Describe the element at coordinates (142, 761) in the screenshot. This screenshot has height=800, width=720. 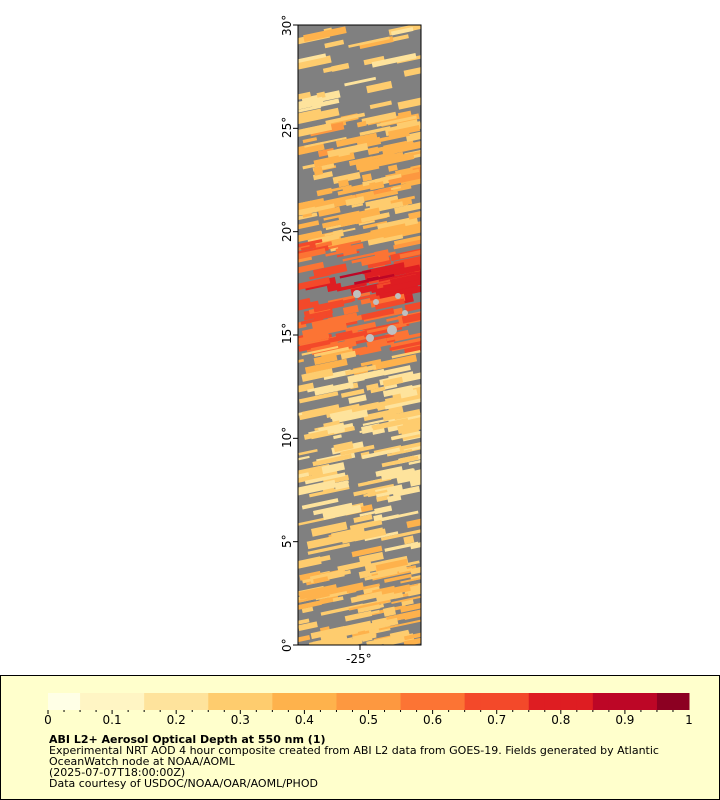
I see `legend-description-line2: OceanWatch node at NOAA/AOML` at that location.